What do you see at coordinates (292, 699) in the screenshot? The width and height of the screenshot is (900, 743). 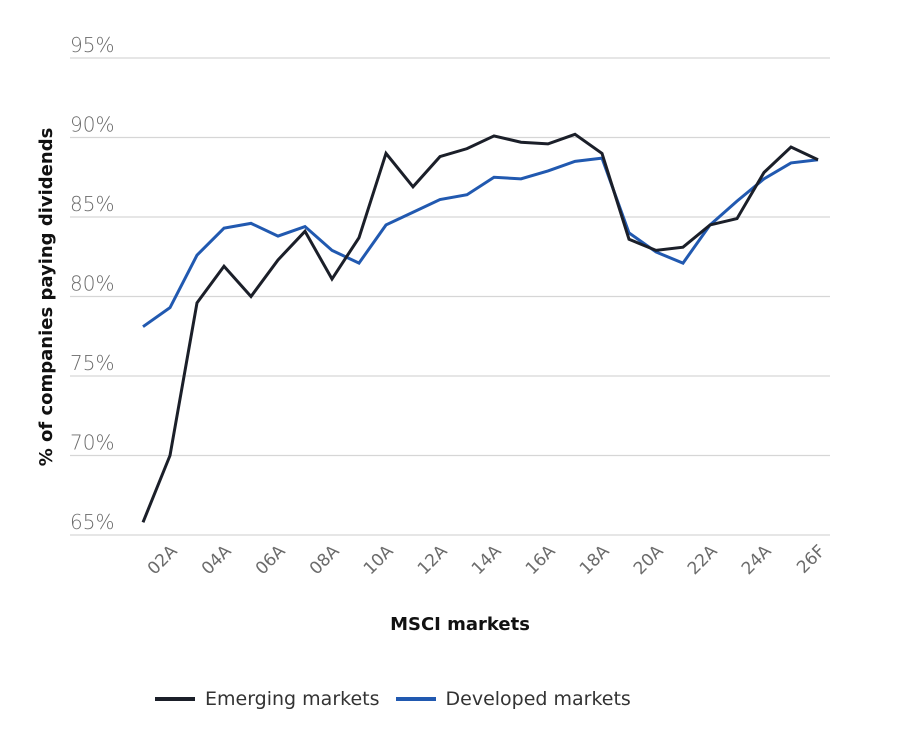 I see `legend-label-emerging: Emerging markets` at bounding box center [292, 699].